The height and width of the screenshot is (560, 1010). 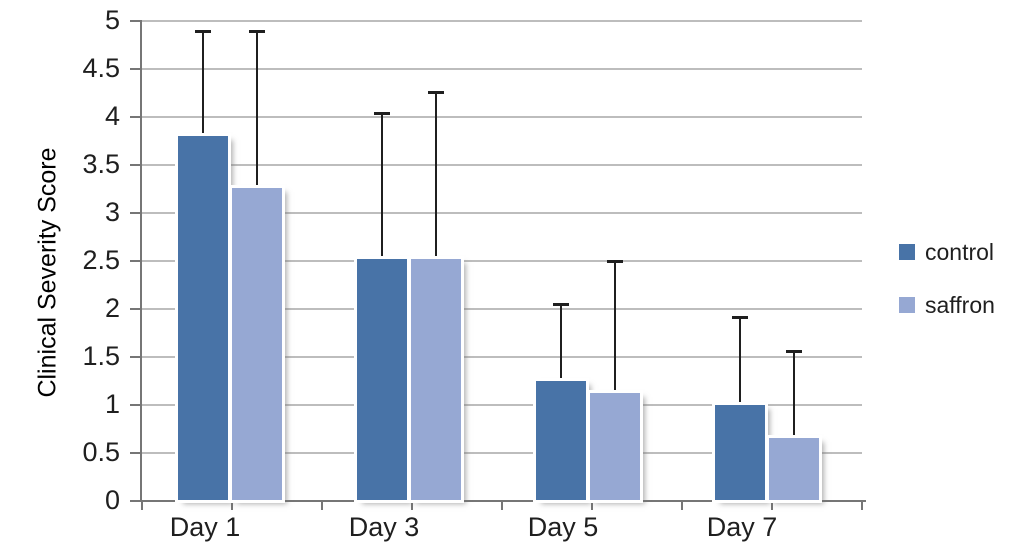 I want to click on y-axis-line, so click(x=141, y=261).